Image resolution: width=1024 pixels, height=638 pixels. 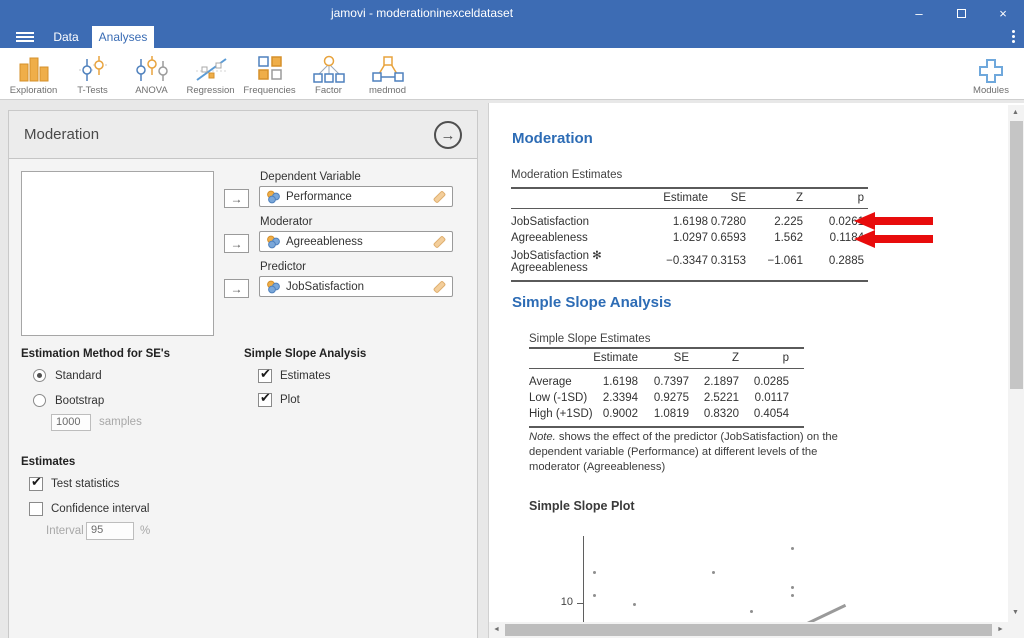 I want to click on modules-button: Modules, so click(x=991, y=74).